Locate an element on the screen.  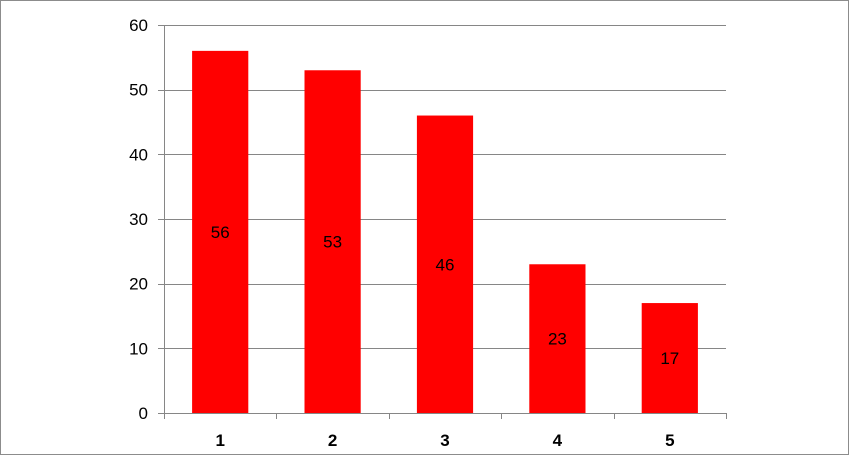
y-tick-label-20: 20 is located at coordinates (138, 284).